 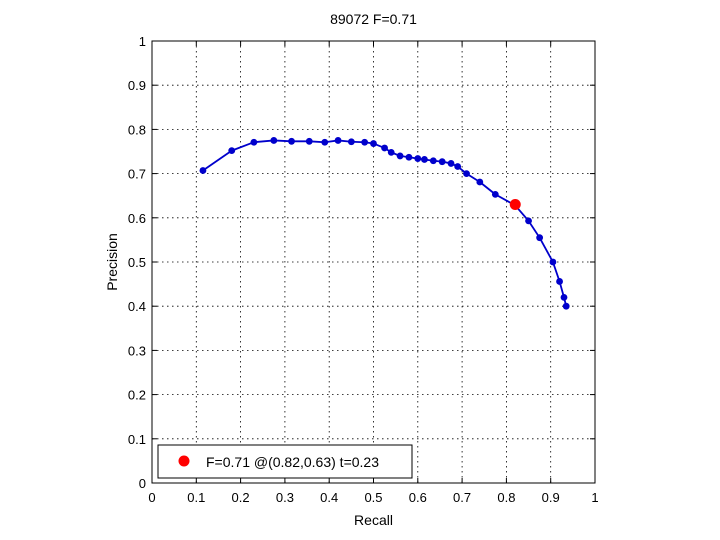 What do you see at coordinates (506, 497) in the screenshot?
I see `x-tick-label: 0.8` at bounding box center [506, 497].